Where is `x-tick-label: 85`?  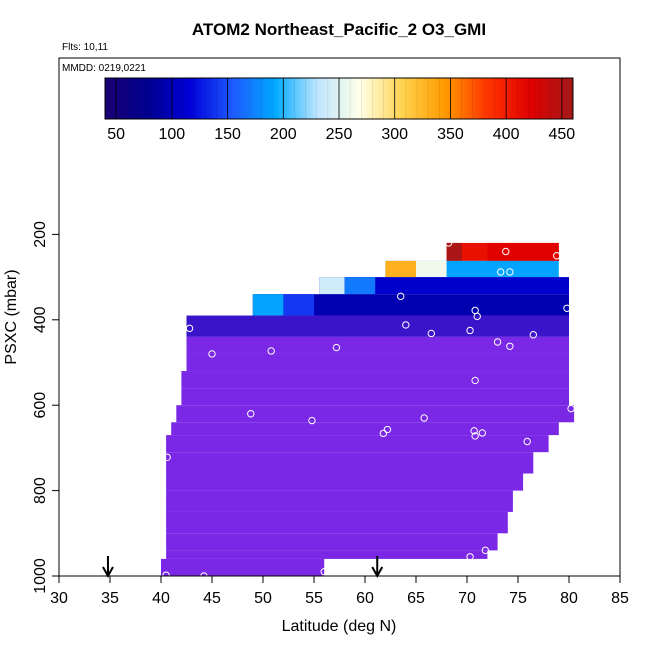 x-tick-label: 85 is located at coordinates (620, 598).